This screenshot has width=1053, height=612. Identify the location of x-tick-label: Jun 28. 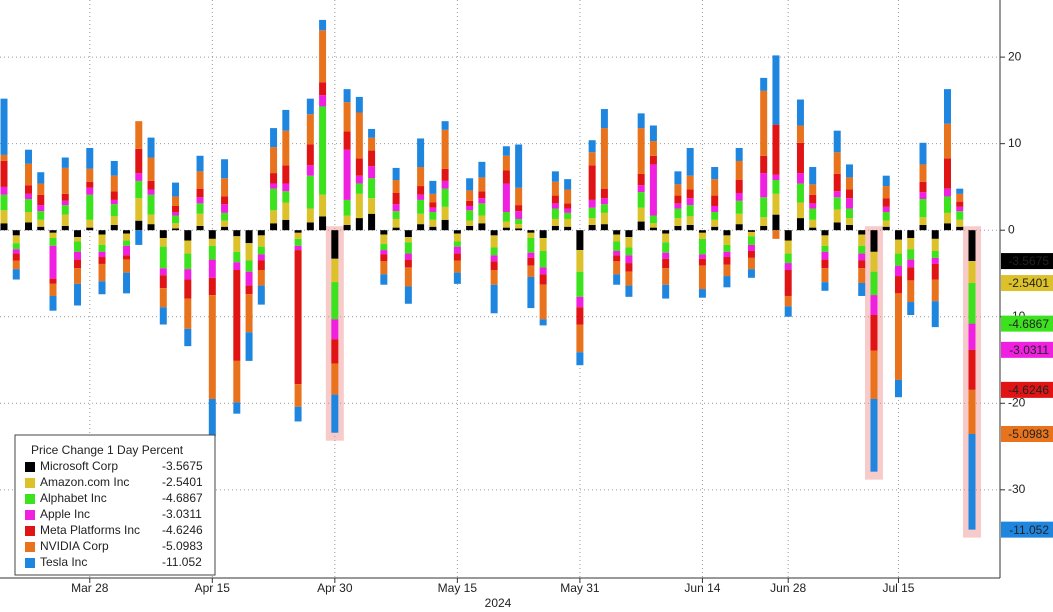
(788, 588).